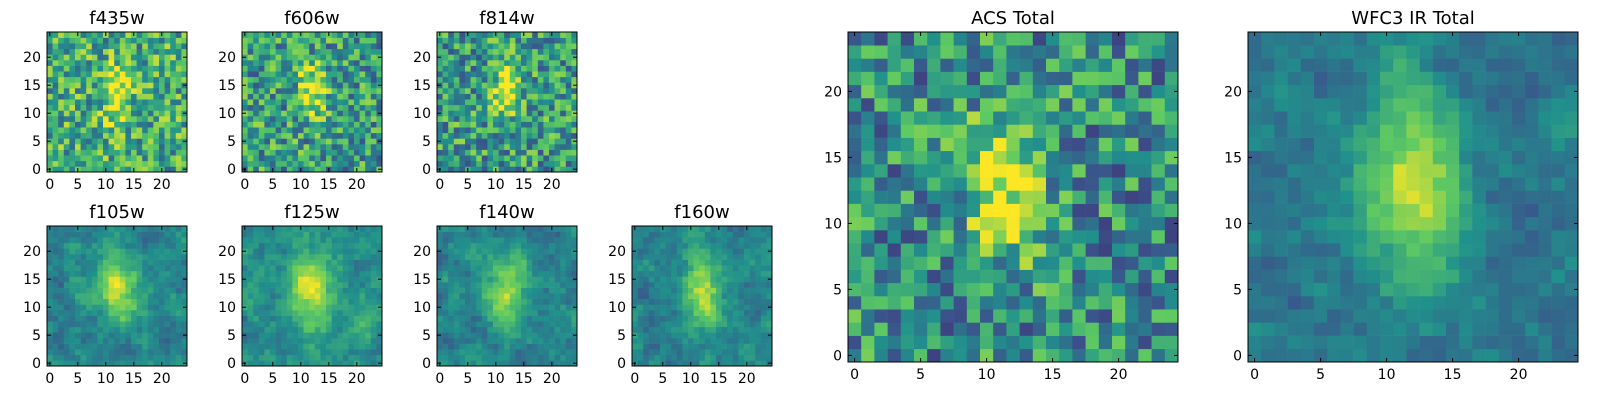 The image size is (1600, 400). I want to click on x-tick-label: 0, so click(49, 185).